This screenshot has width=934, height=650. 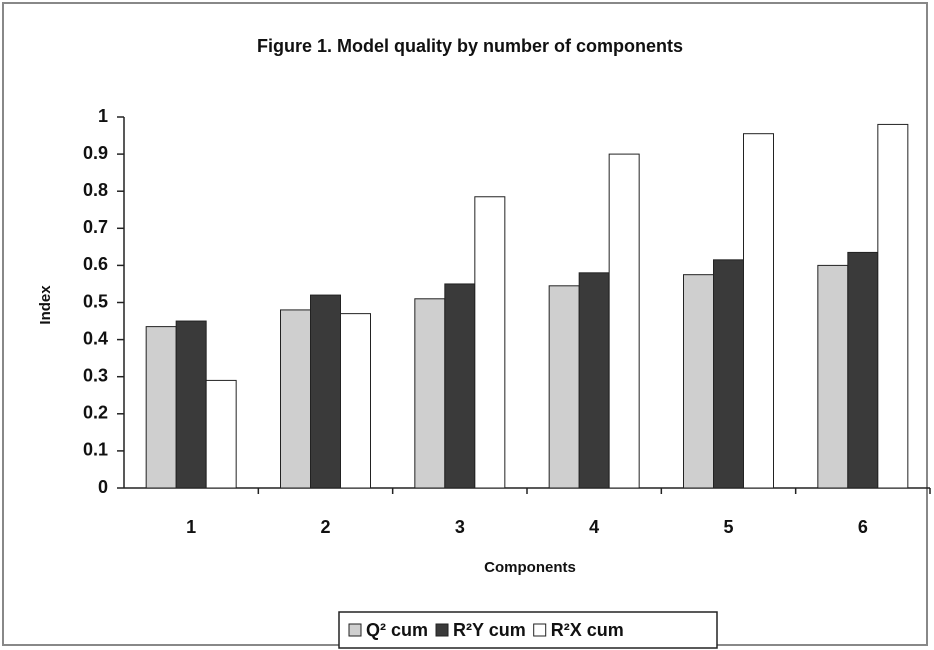 What do you see at coordinates (530, 567) in the screenshot?
I see `x-axis-label: Components` at bounding box center [530, 567].